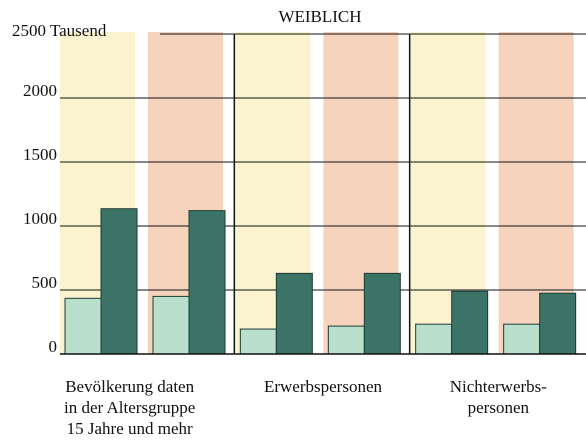 The image size is (586, 448). Describe the element at coordinates (40, 218) in the screenshot. I see `y-tick-label: 1000` at that location.